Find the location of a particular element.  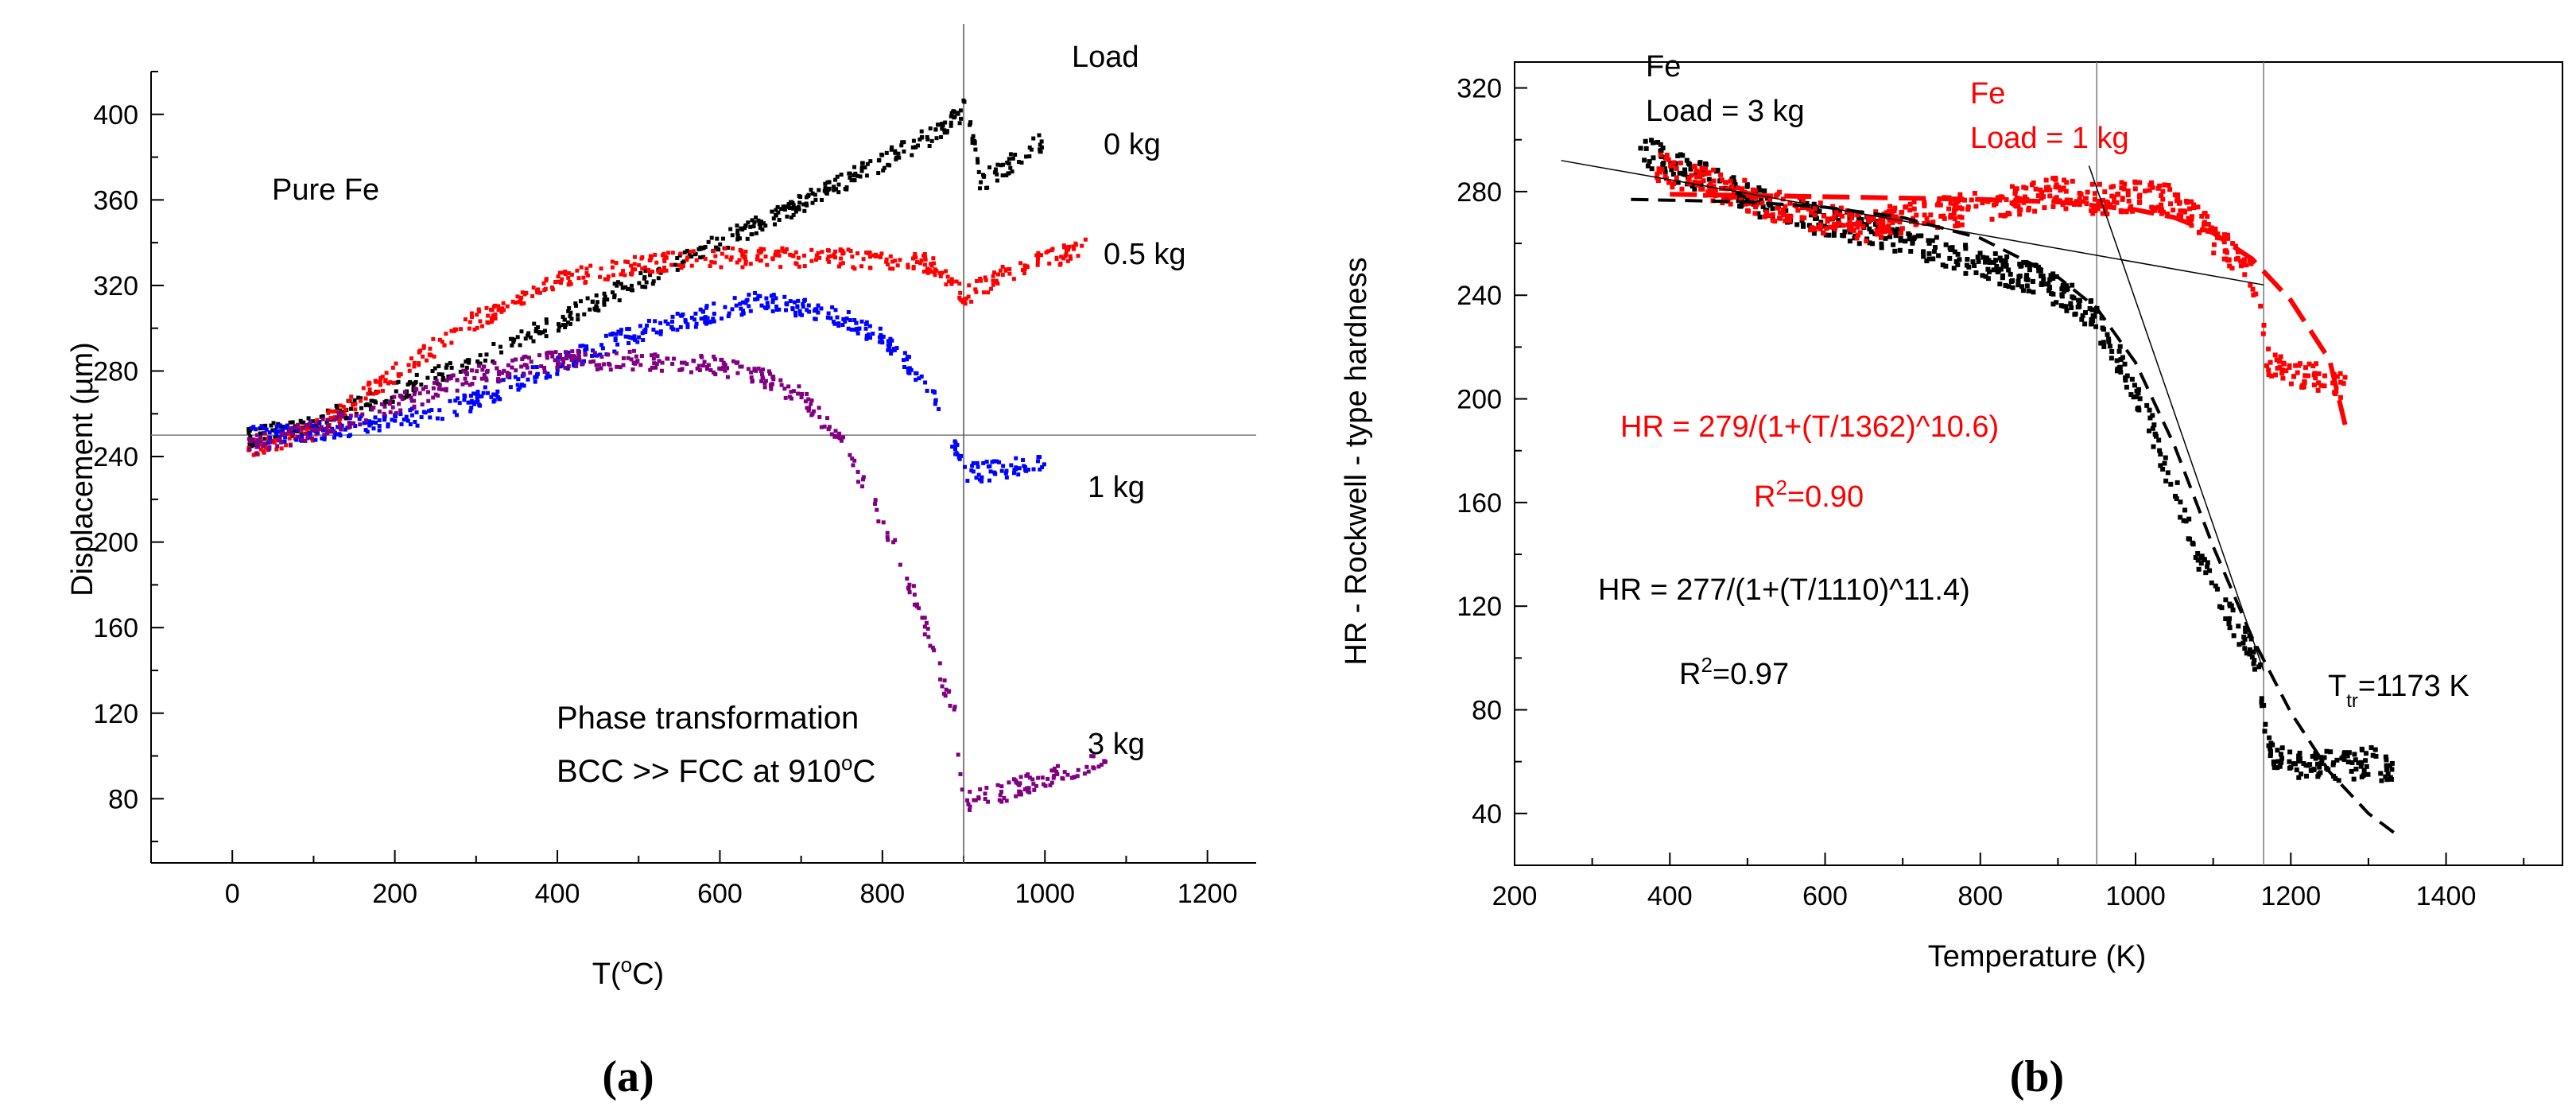

chart-a-xtick-label: 1000 is located at coordinates (1044, 894).